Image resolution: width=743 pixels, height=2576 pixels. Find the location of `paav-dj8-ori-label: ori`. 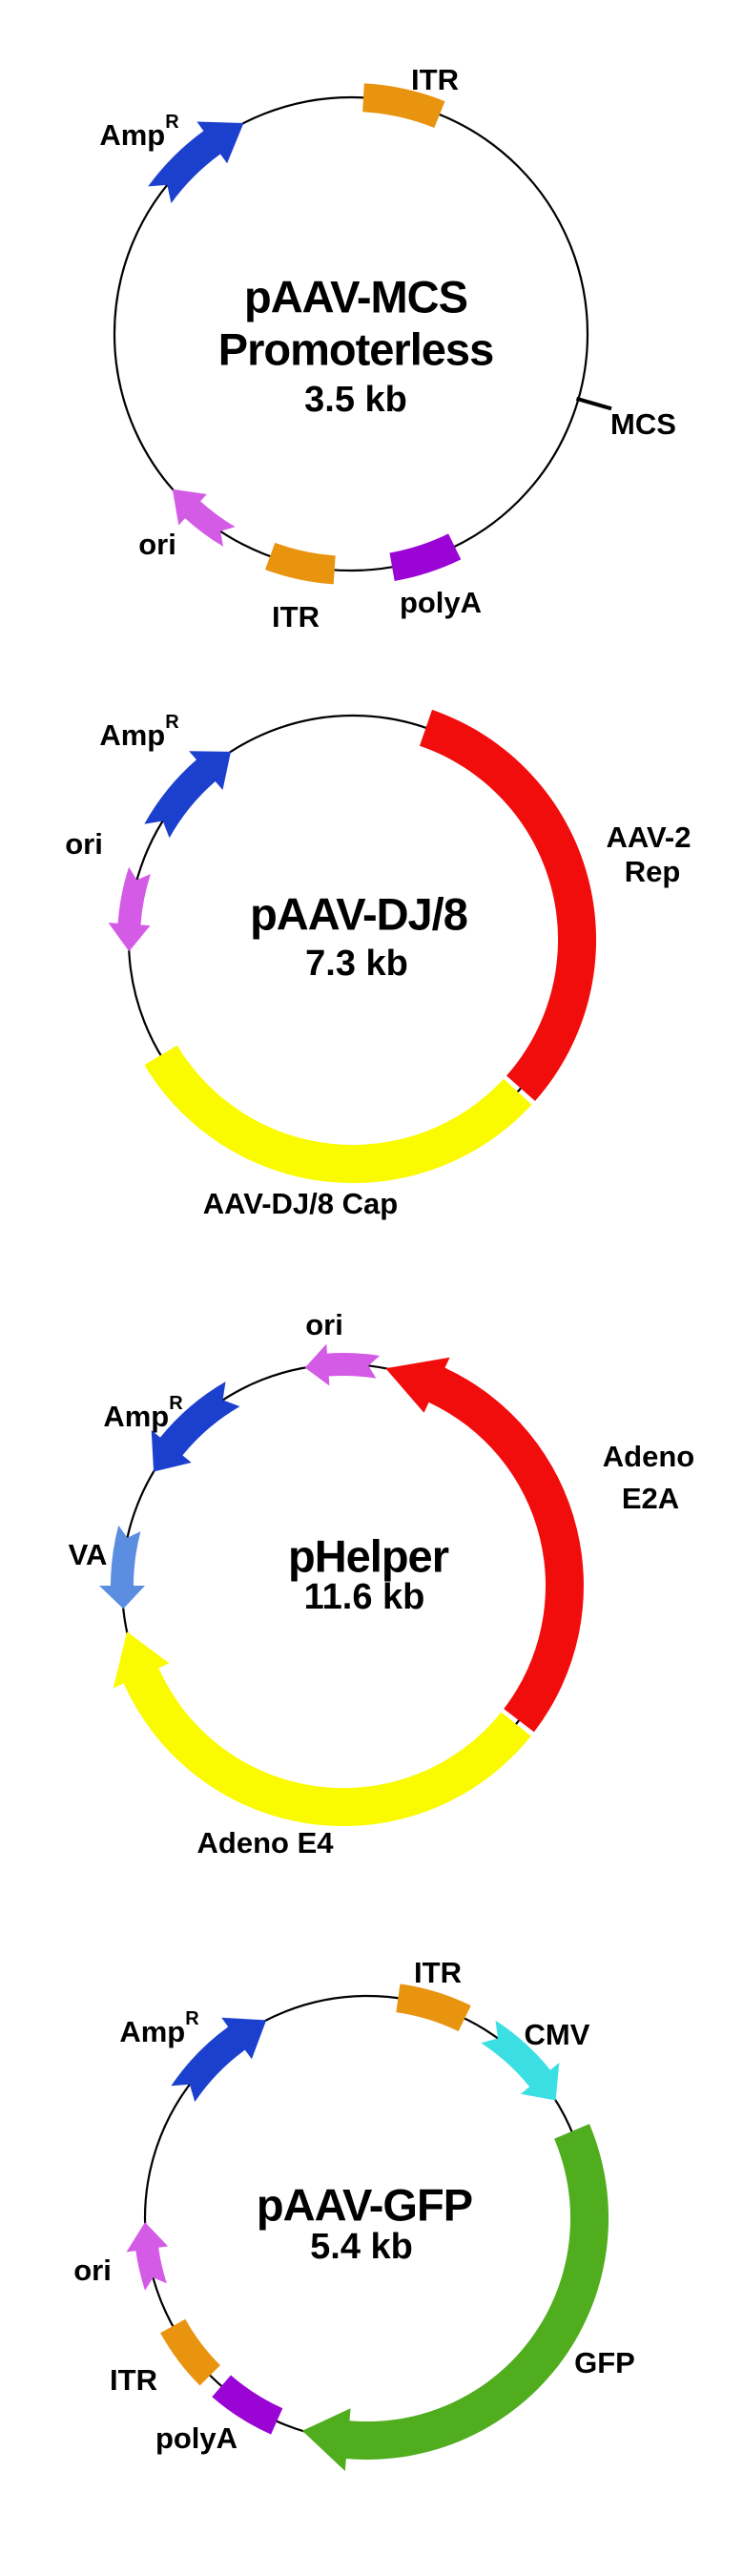

paav-dj8-ori-label: ori is located at coordinates (84, 844).